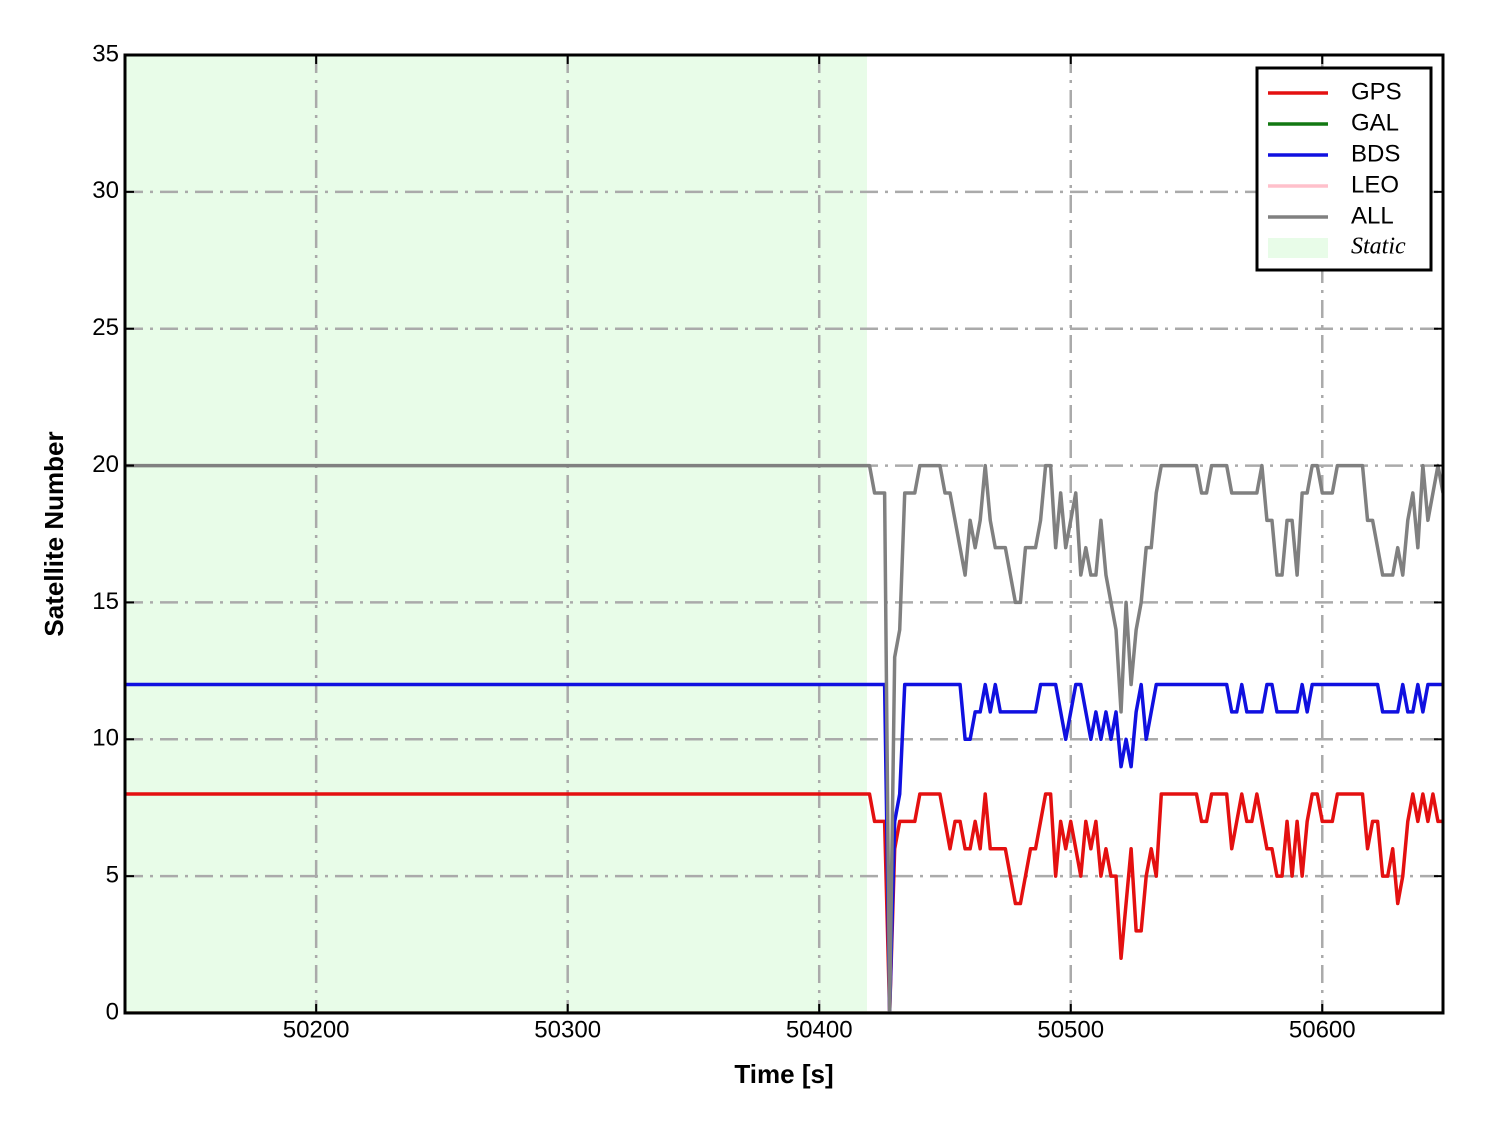  I want to click on x-tick-label: 50600, so click(1322, 1029).